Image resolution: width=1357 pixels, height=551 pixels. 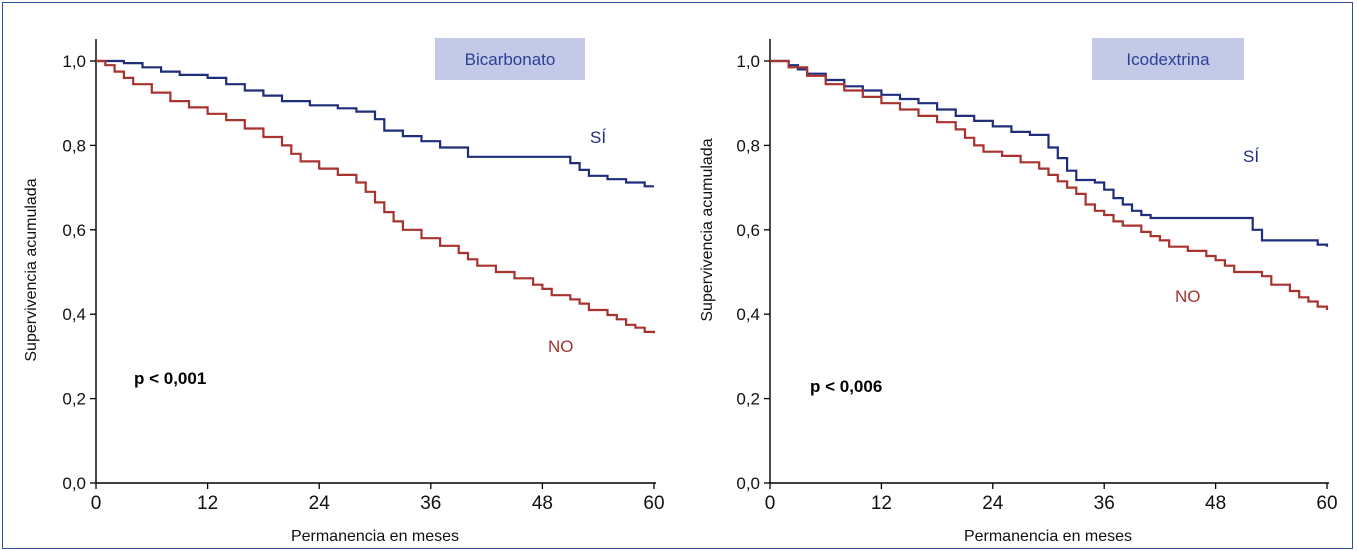 I want to click on chart-title: Bicarbonato, so click(x=510, y=59).